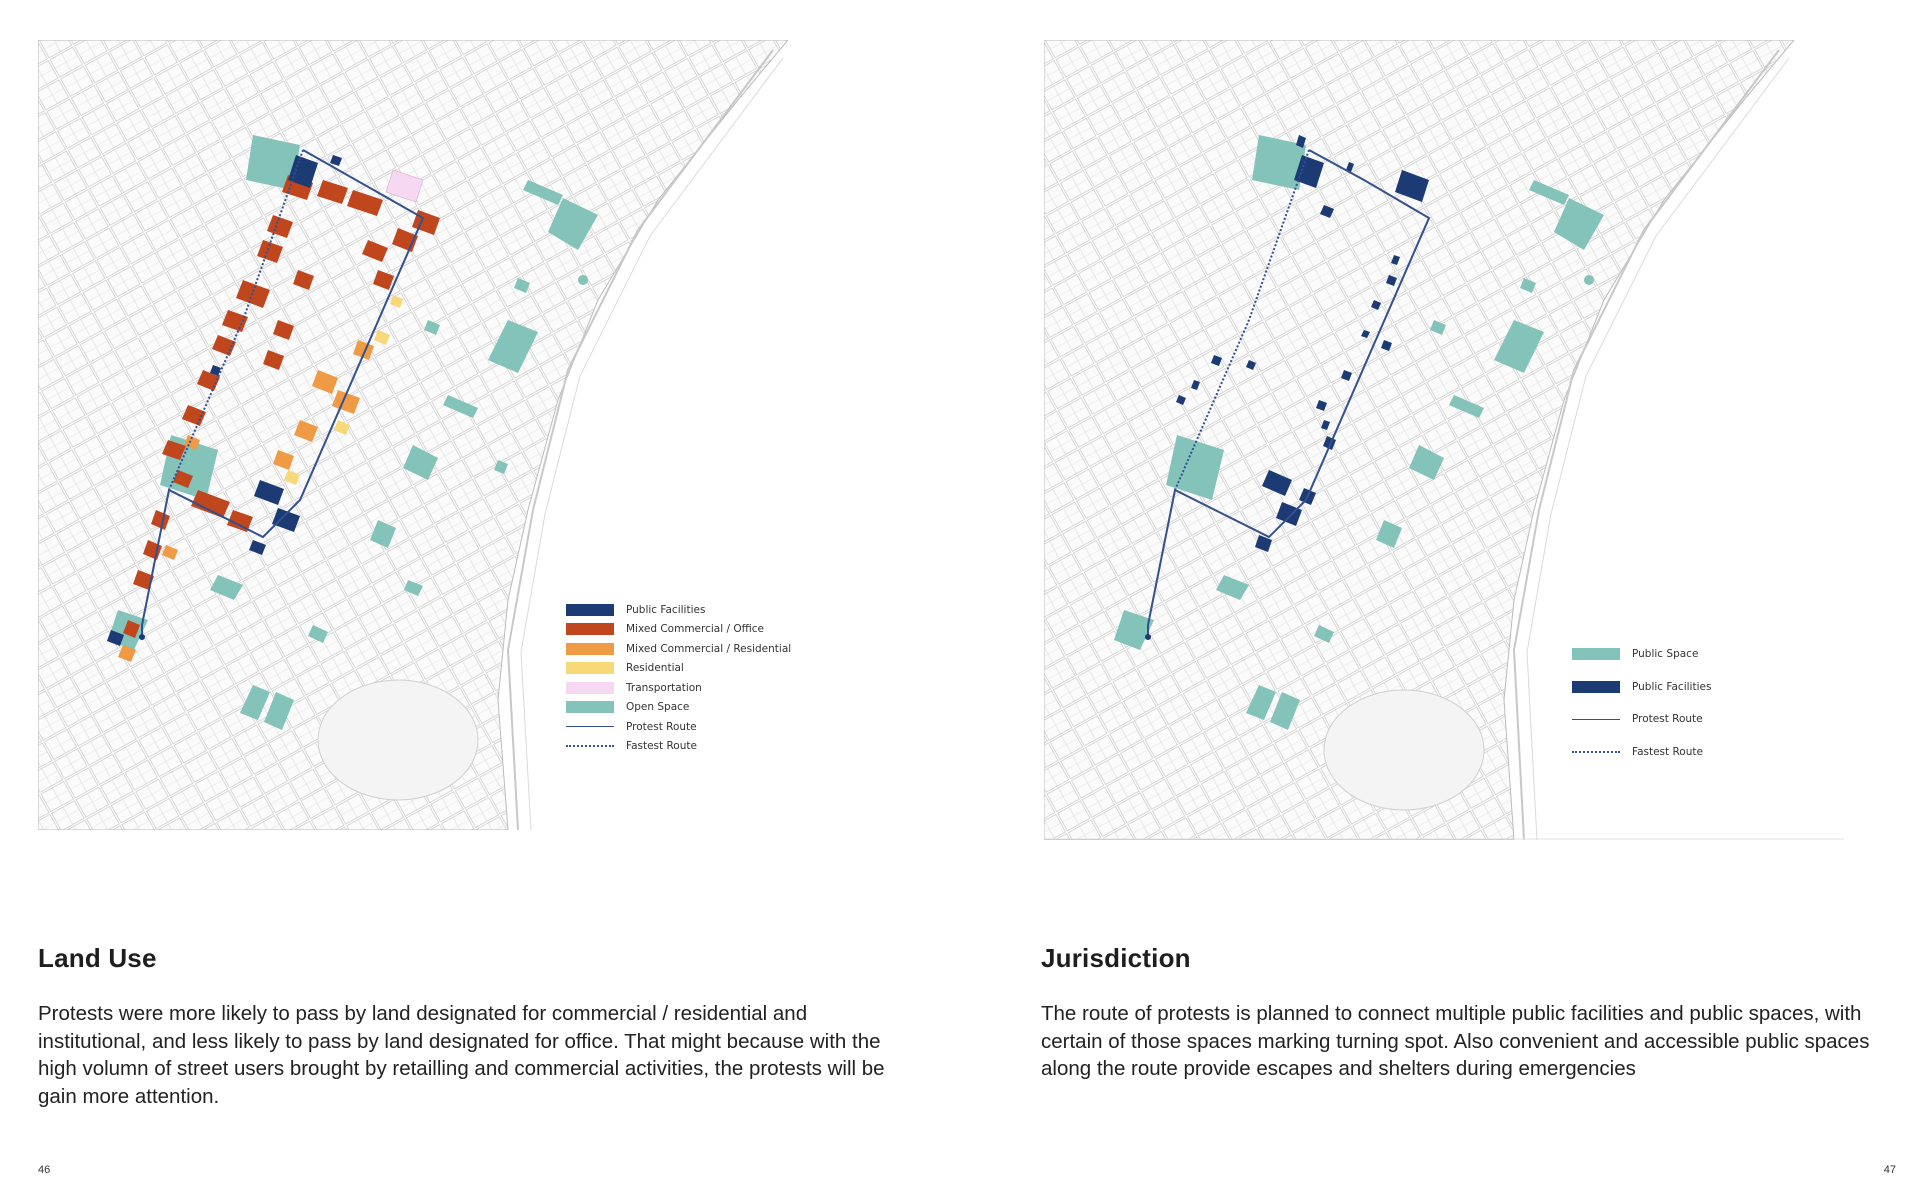  I want to click on page-number: 46, so click(44, 1170).